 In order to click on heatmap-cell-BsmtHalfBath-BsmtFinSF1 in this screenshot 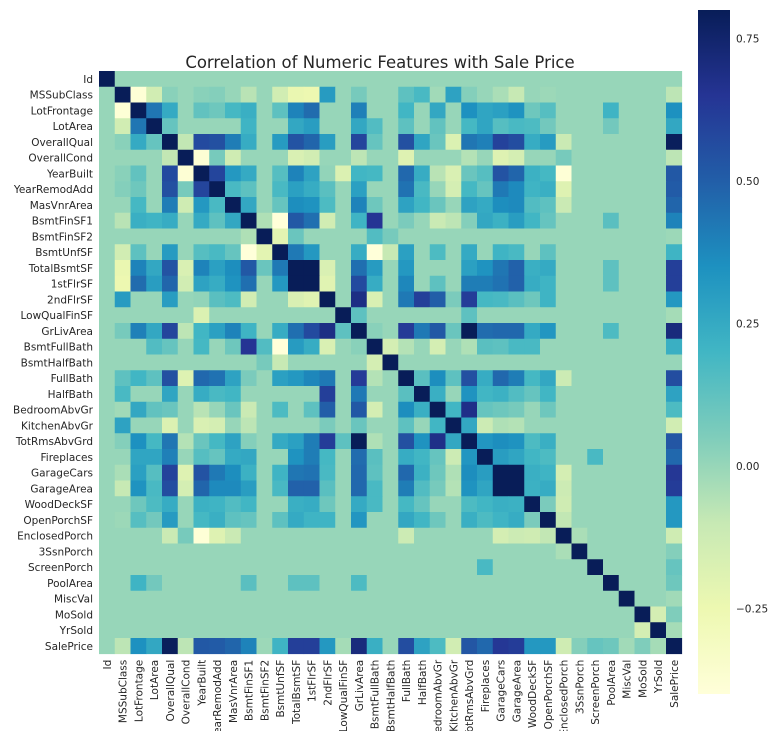, I will do `click(248, 362)`.